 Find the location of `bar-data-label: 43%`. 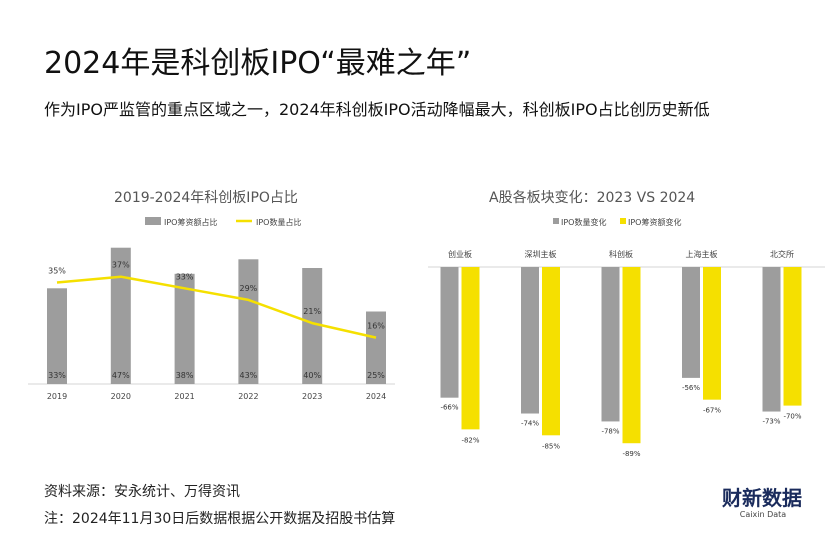

bar-data-label: 43% is located at coordinates (249, 375).